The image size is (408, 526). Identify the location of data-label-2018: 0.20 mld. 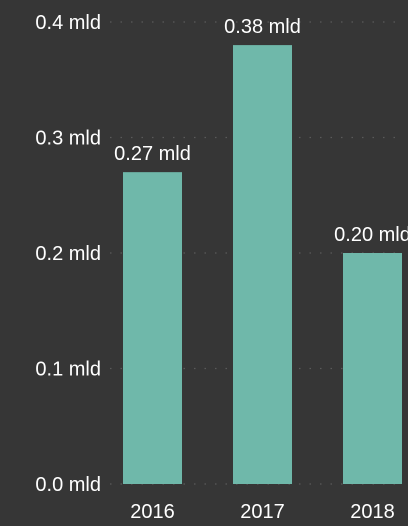
(371, 235).